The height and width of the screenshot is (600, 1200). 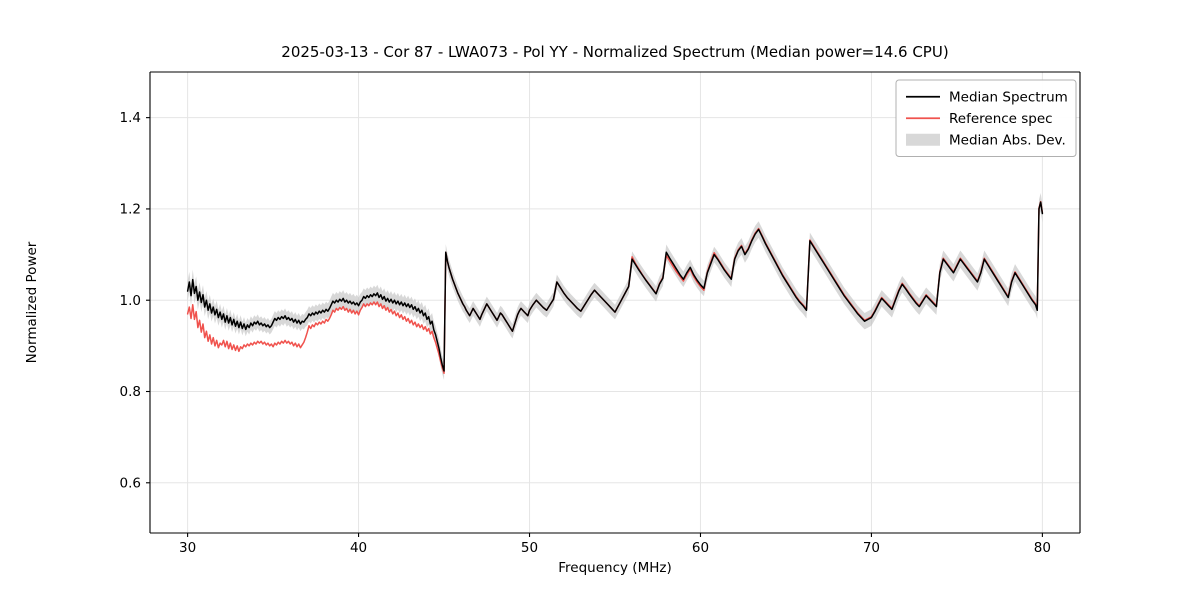 I want to click on x-tick-label: 80, so click(x=1042, y=548).